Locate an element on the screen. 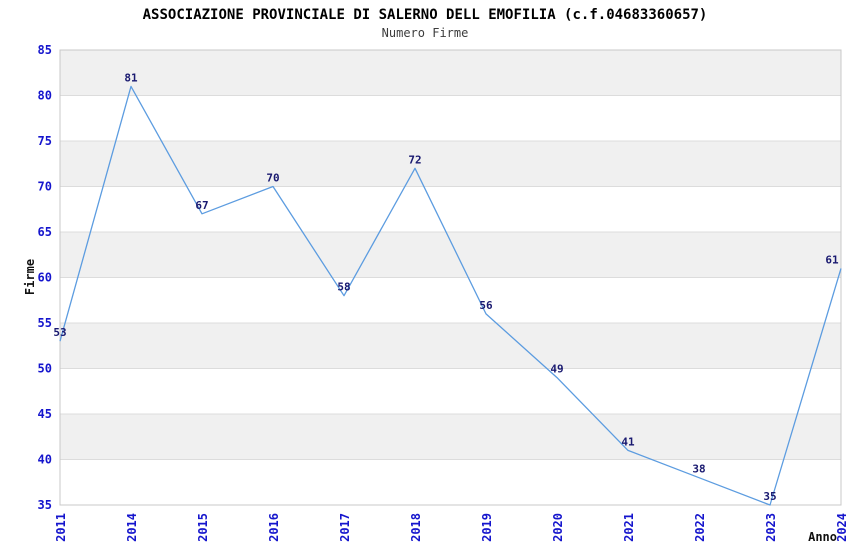  point-label: 81 is located at coordinates (131, 77).